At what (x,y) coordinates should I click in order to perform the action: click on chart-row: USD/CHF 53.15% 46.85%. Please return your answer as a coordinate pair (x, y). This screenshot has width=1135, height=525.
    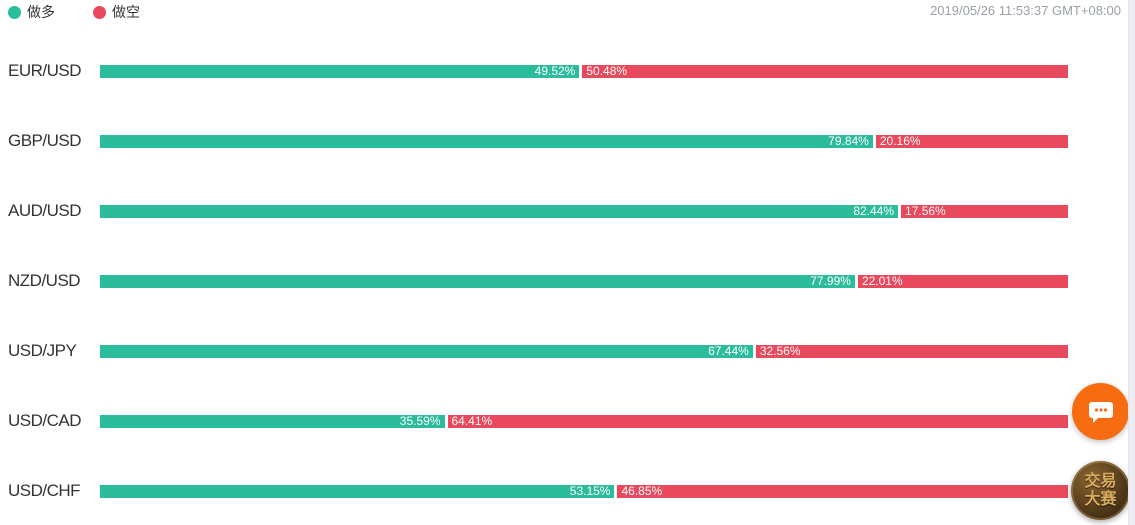
    Looking at the image, I should click on (567, 490).